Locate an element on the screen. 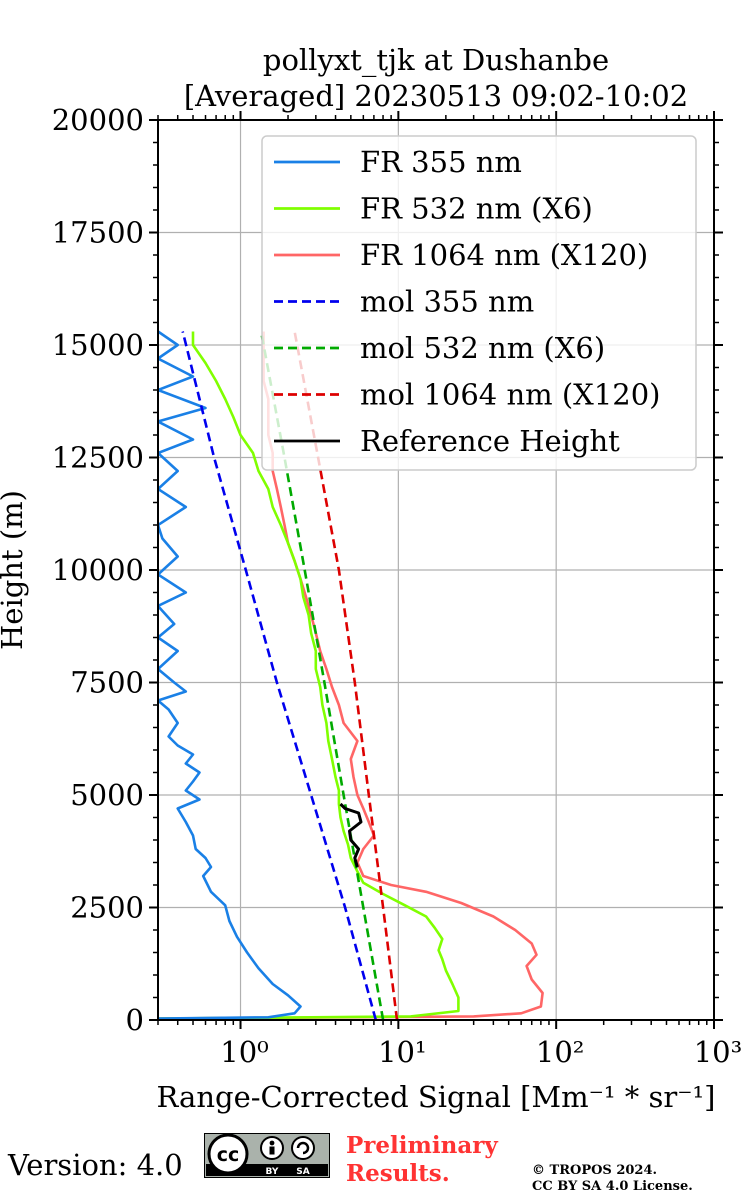 The width and height of the screenshot is (750, 1200). legend-label-5: mol 1064 nm (X120) is located at coordinates (510, 395).